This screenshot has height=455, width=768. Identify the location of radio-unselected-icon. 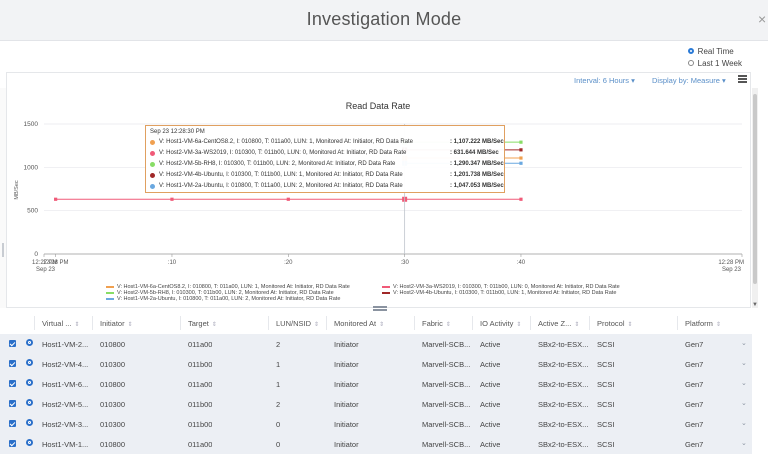
(690, 63).